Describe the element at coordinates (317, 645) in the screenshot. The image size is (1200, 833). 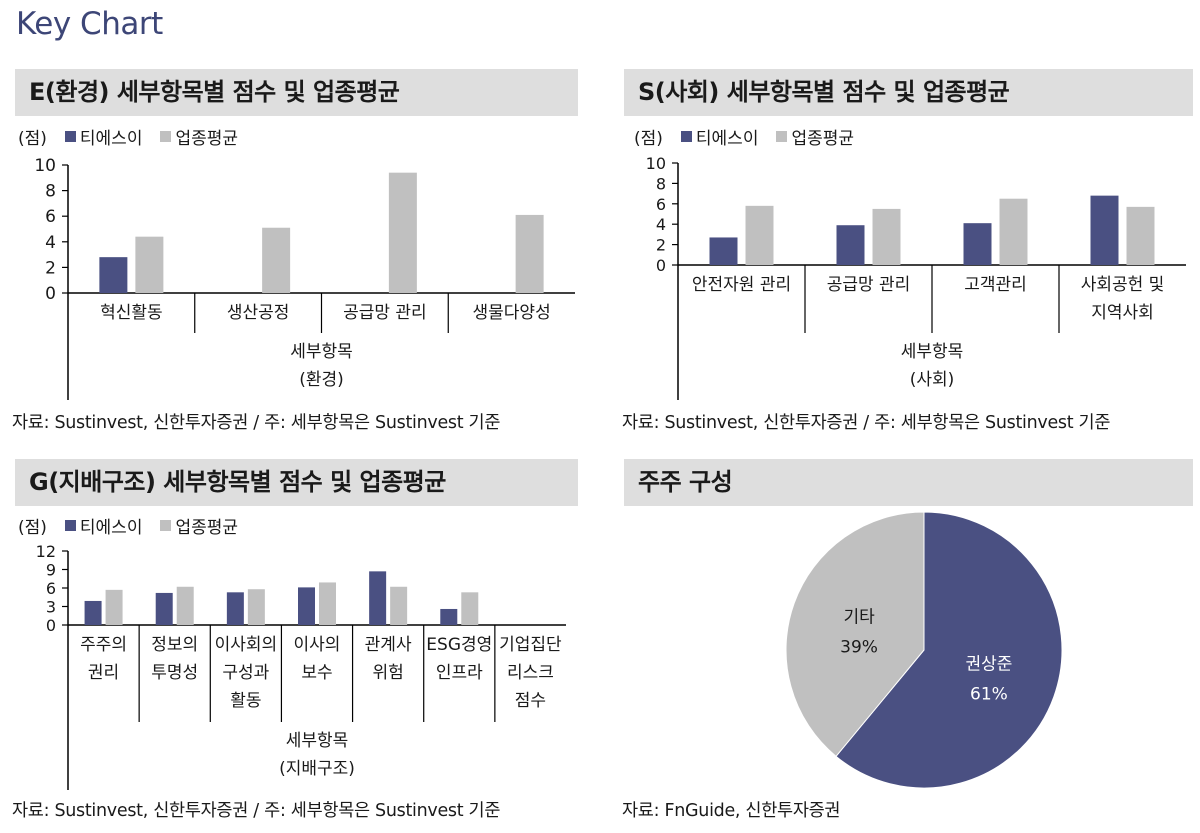
I see `category-label: 이사의` at that location.